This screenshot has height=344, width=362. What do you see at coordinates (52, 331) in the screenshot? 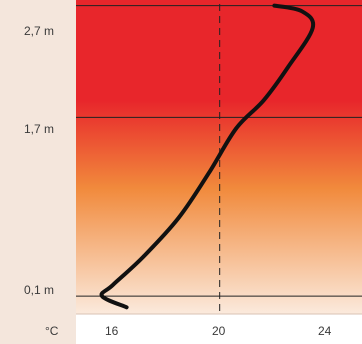
I see `x-unit-label: °C` at bounding box center [52, 331].